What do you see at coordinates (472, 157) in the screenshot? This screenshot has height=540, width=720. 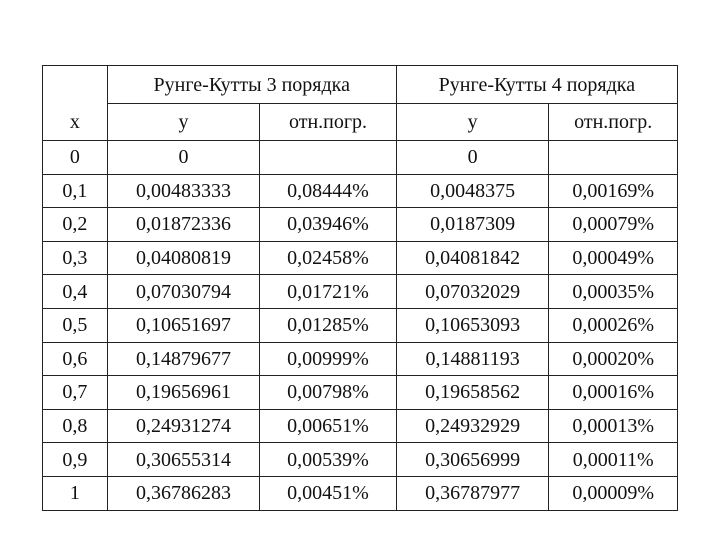 I see `cell-rk4-y: 0` at bounding box center [472, 157].